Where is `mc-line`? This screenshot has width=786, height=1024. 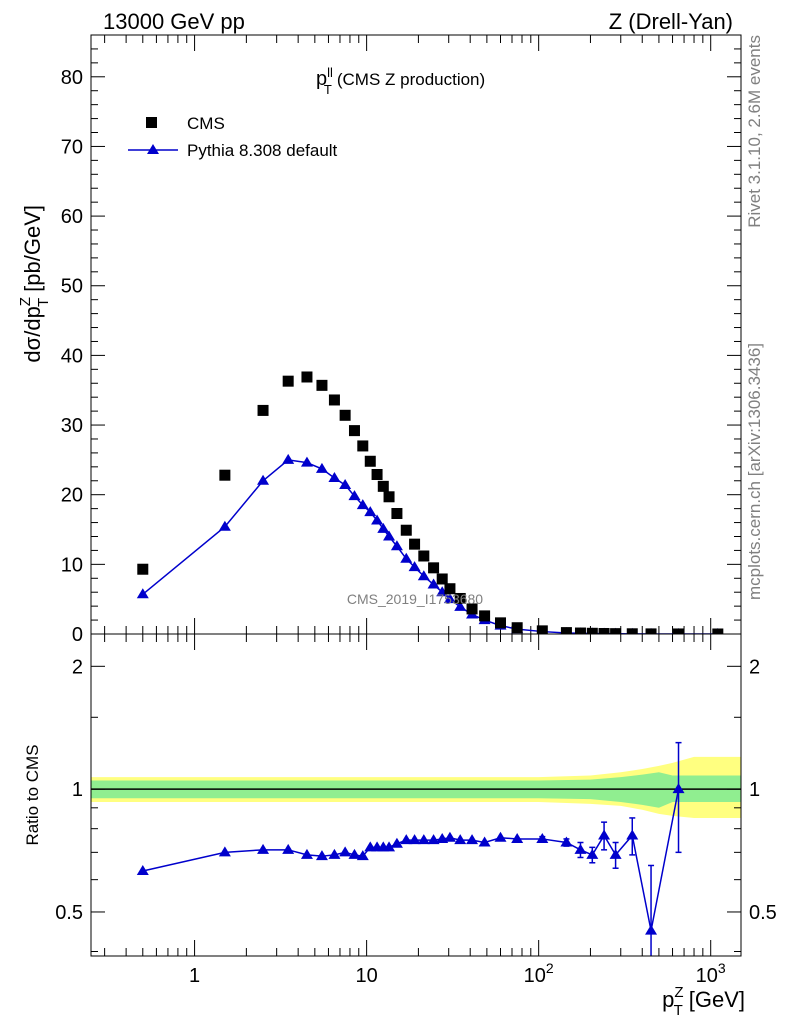 mc-line is located at coordinates (430, 546).